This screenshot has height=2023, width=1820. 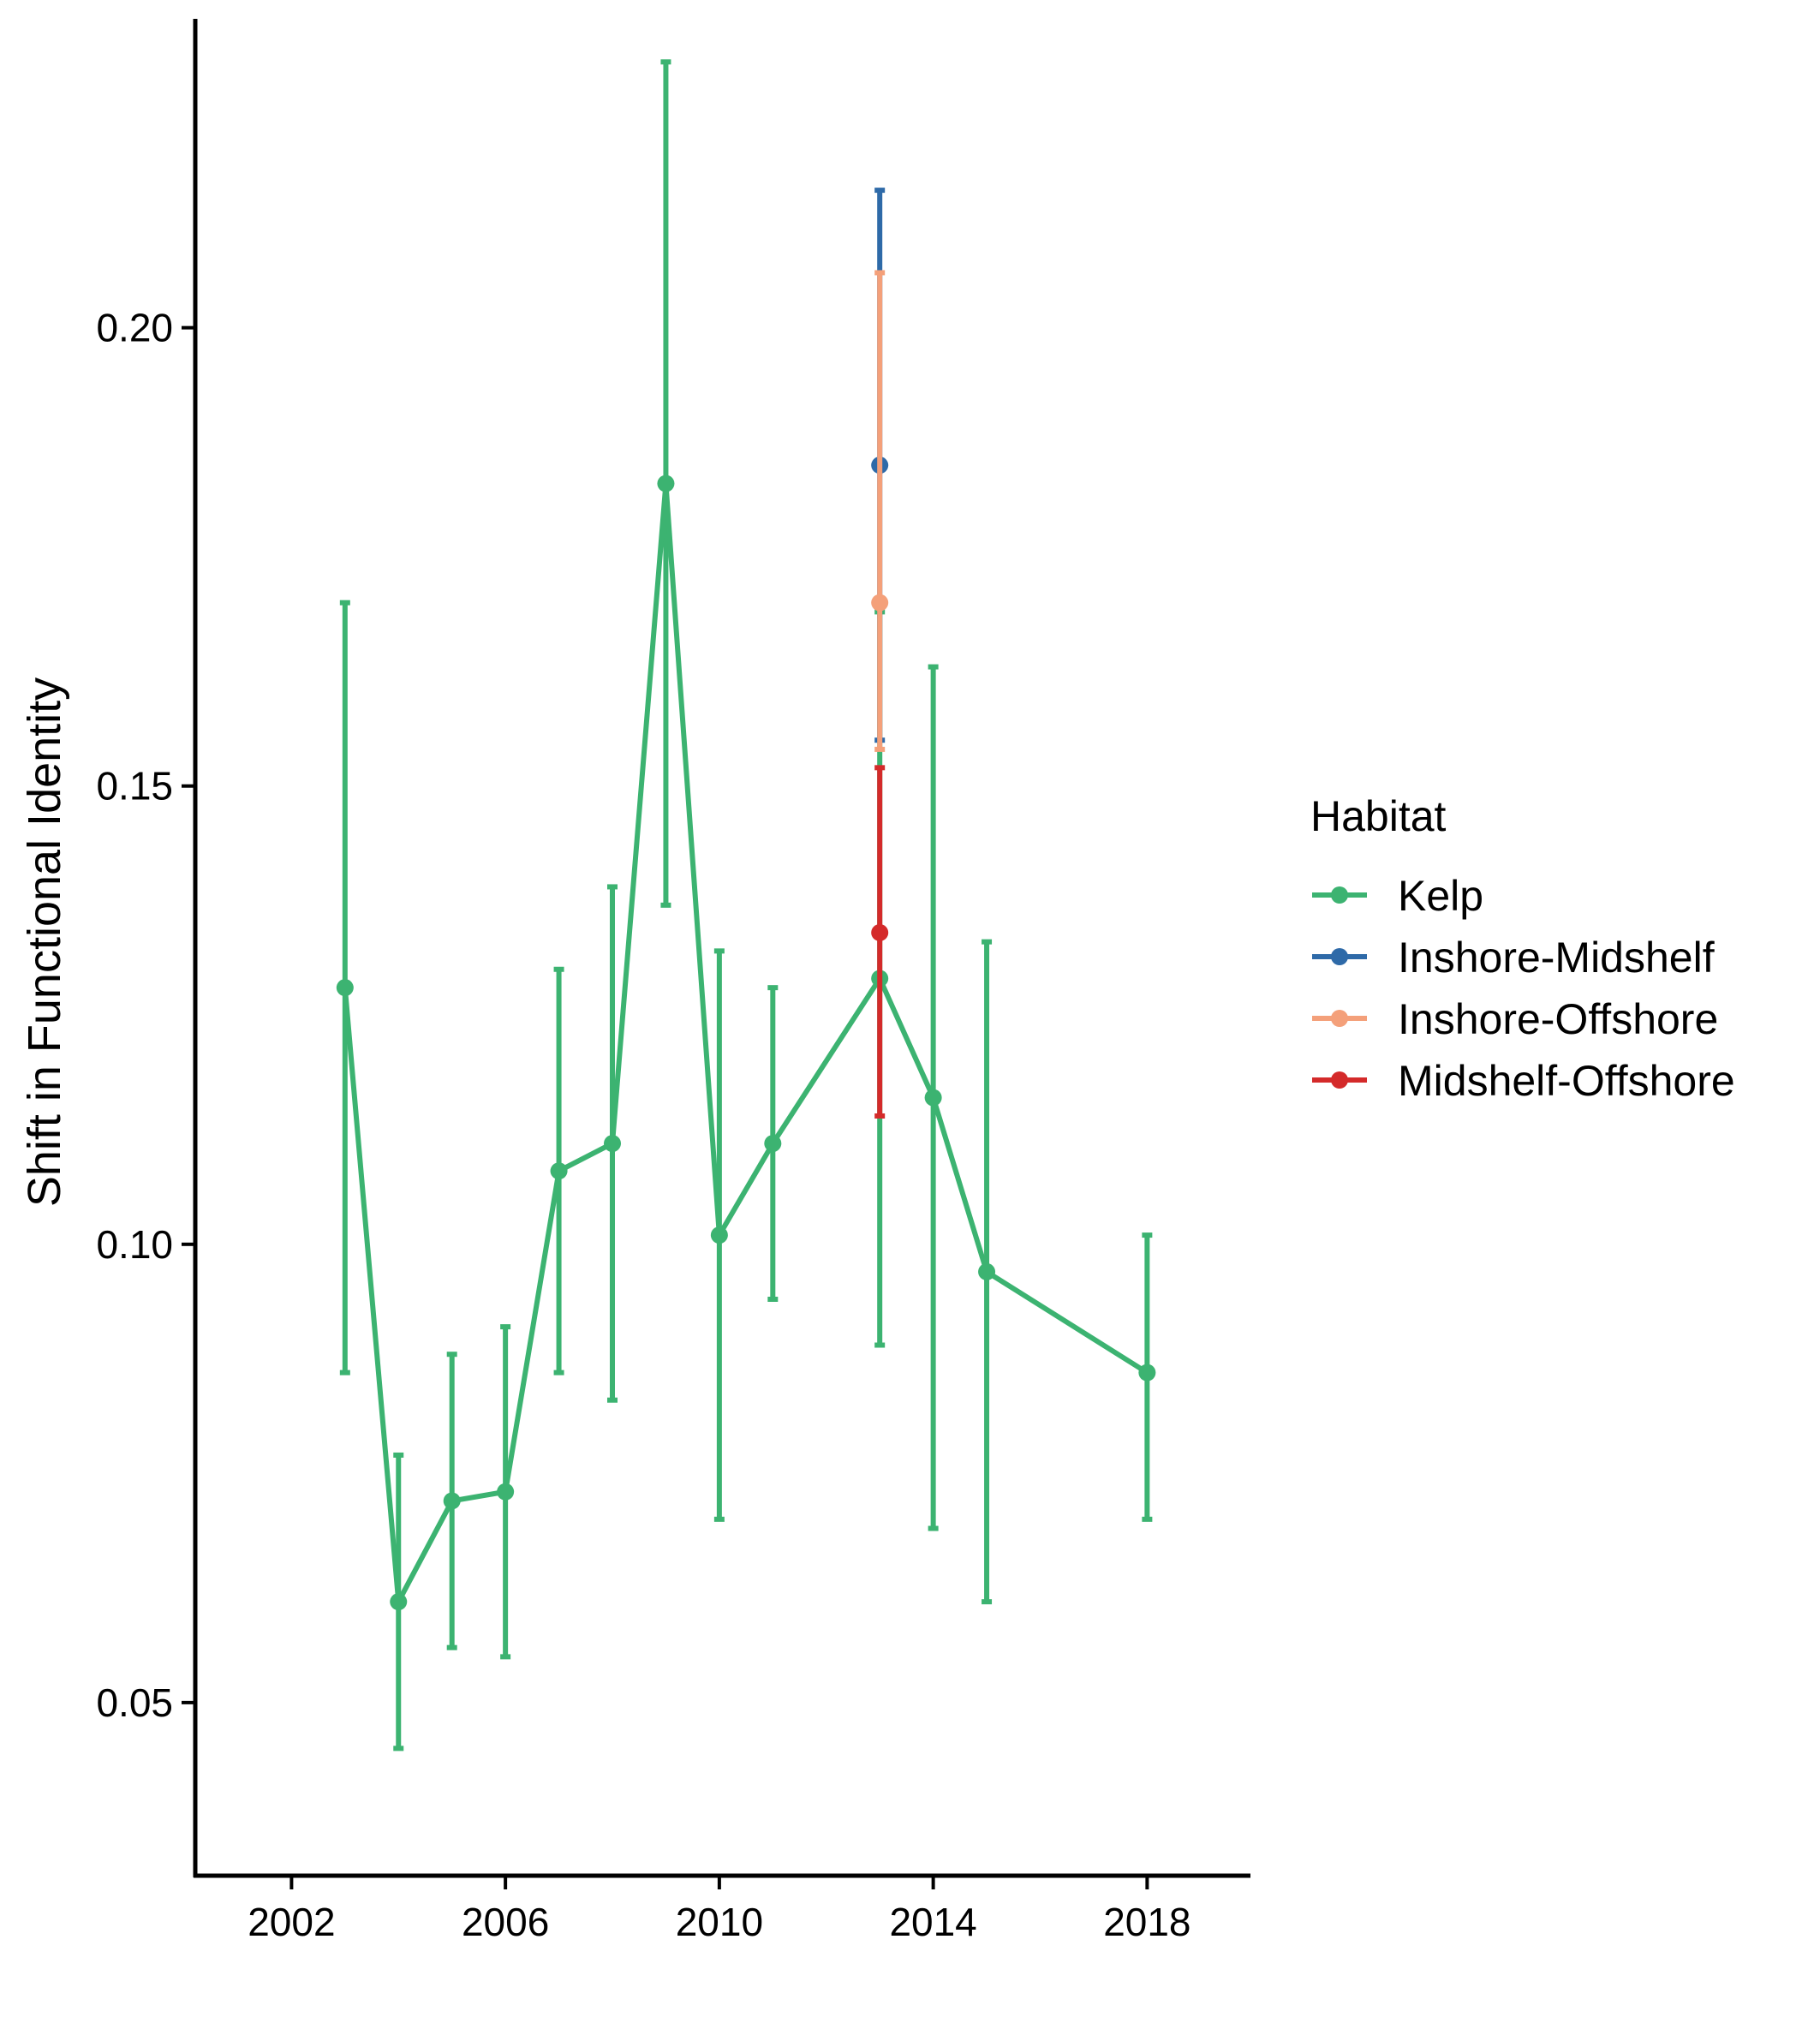 What do you see at coordinates (134, 1244) in the screenshot?
I see `y-tick-label: 0.10` at bounding box center [134, 1244].